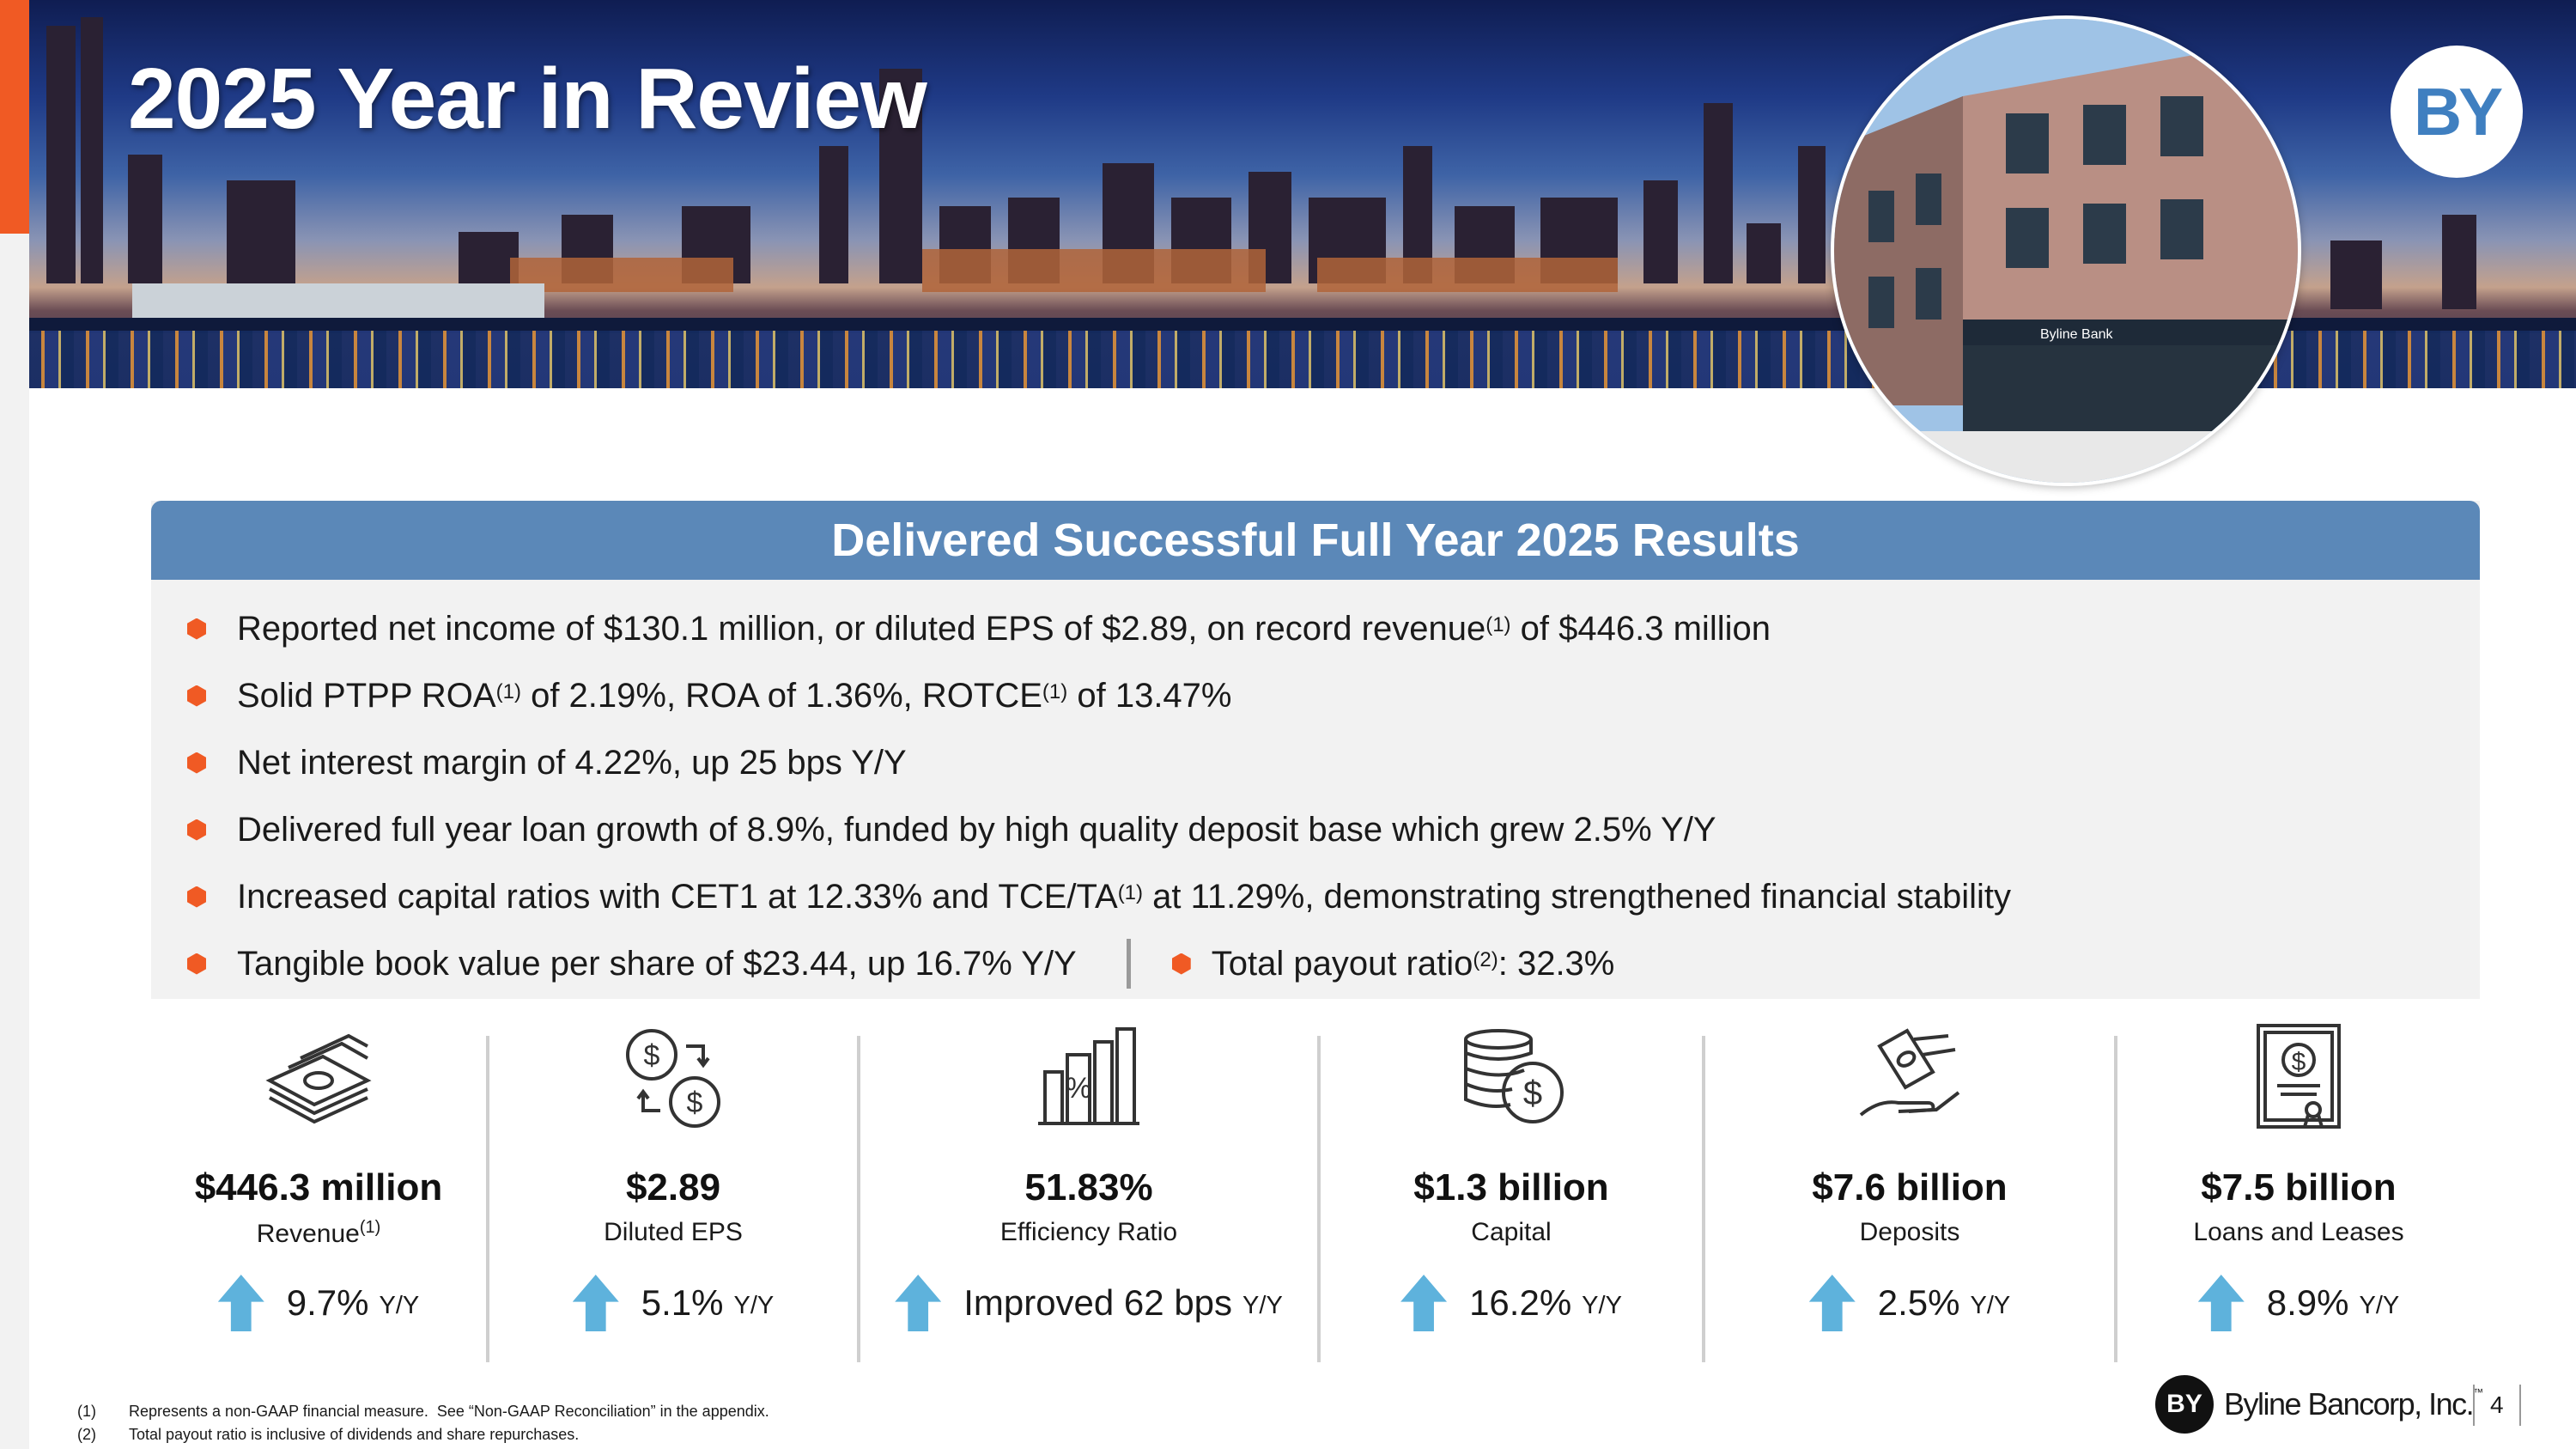 The height and width of the screenshot is (1449, 2576). I want to click on certificate-icon: $, so click(2299, 1076).